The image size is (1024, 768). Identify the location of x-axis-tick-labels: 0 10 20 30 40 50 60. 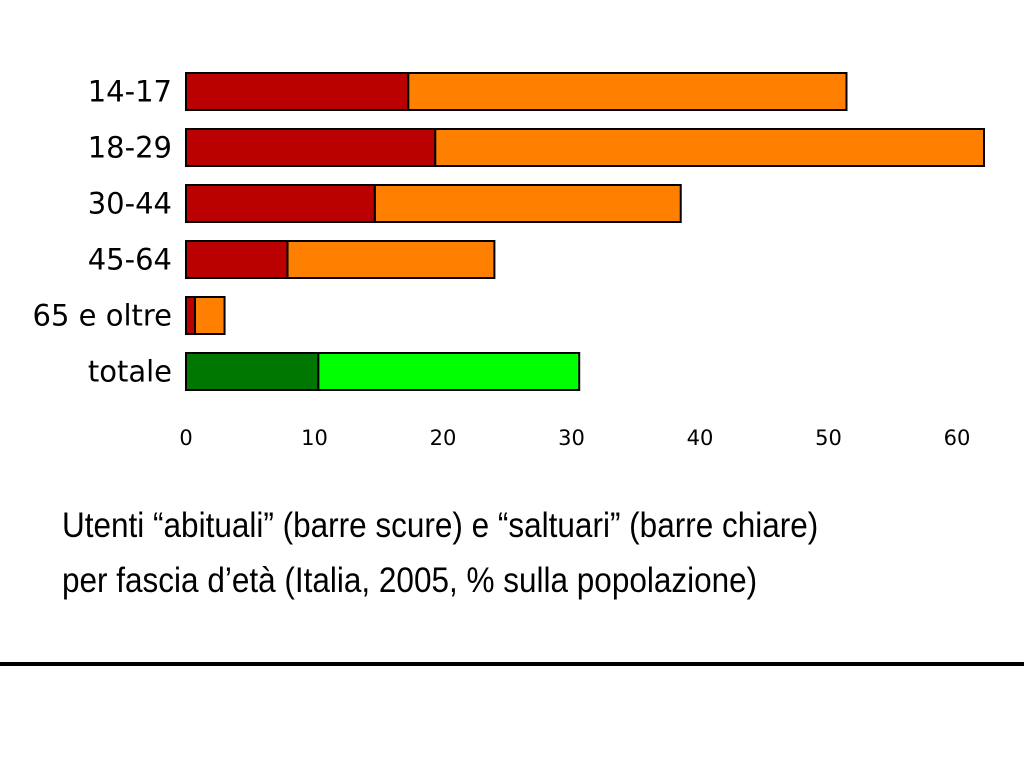
(574, 438).